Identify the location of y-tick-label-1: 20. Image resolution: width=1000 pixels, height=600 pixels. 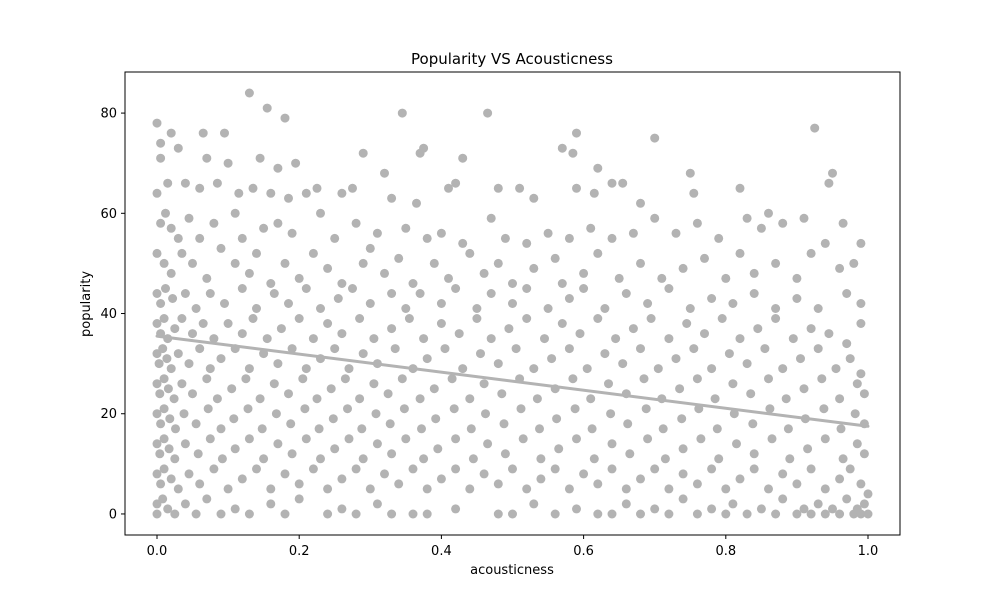
(108, 414).